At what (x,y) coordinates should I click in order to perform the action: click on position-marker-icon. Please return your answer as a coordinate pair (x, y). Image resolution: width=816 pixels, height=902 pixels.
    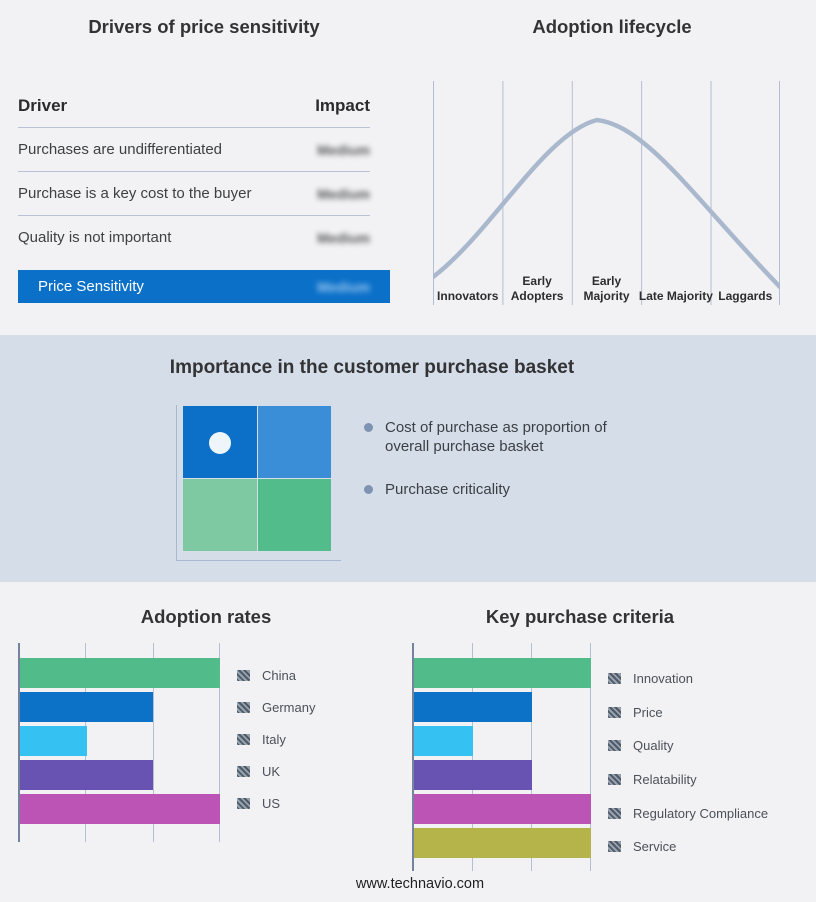
    Looking at the image, I should click on (220, 443).